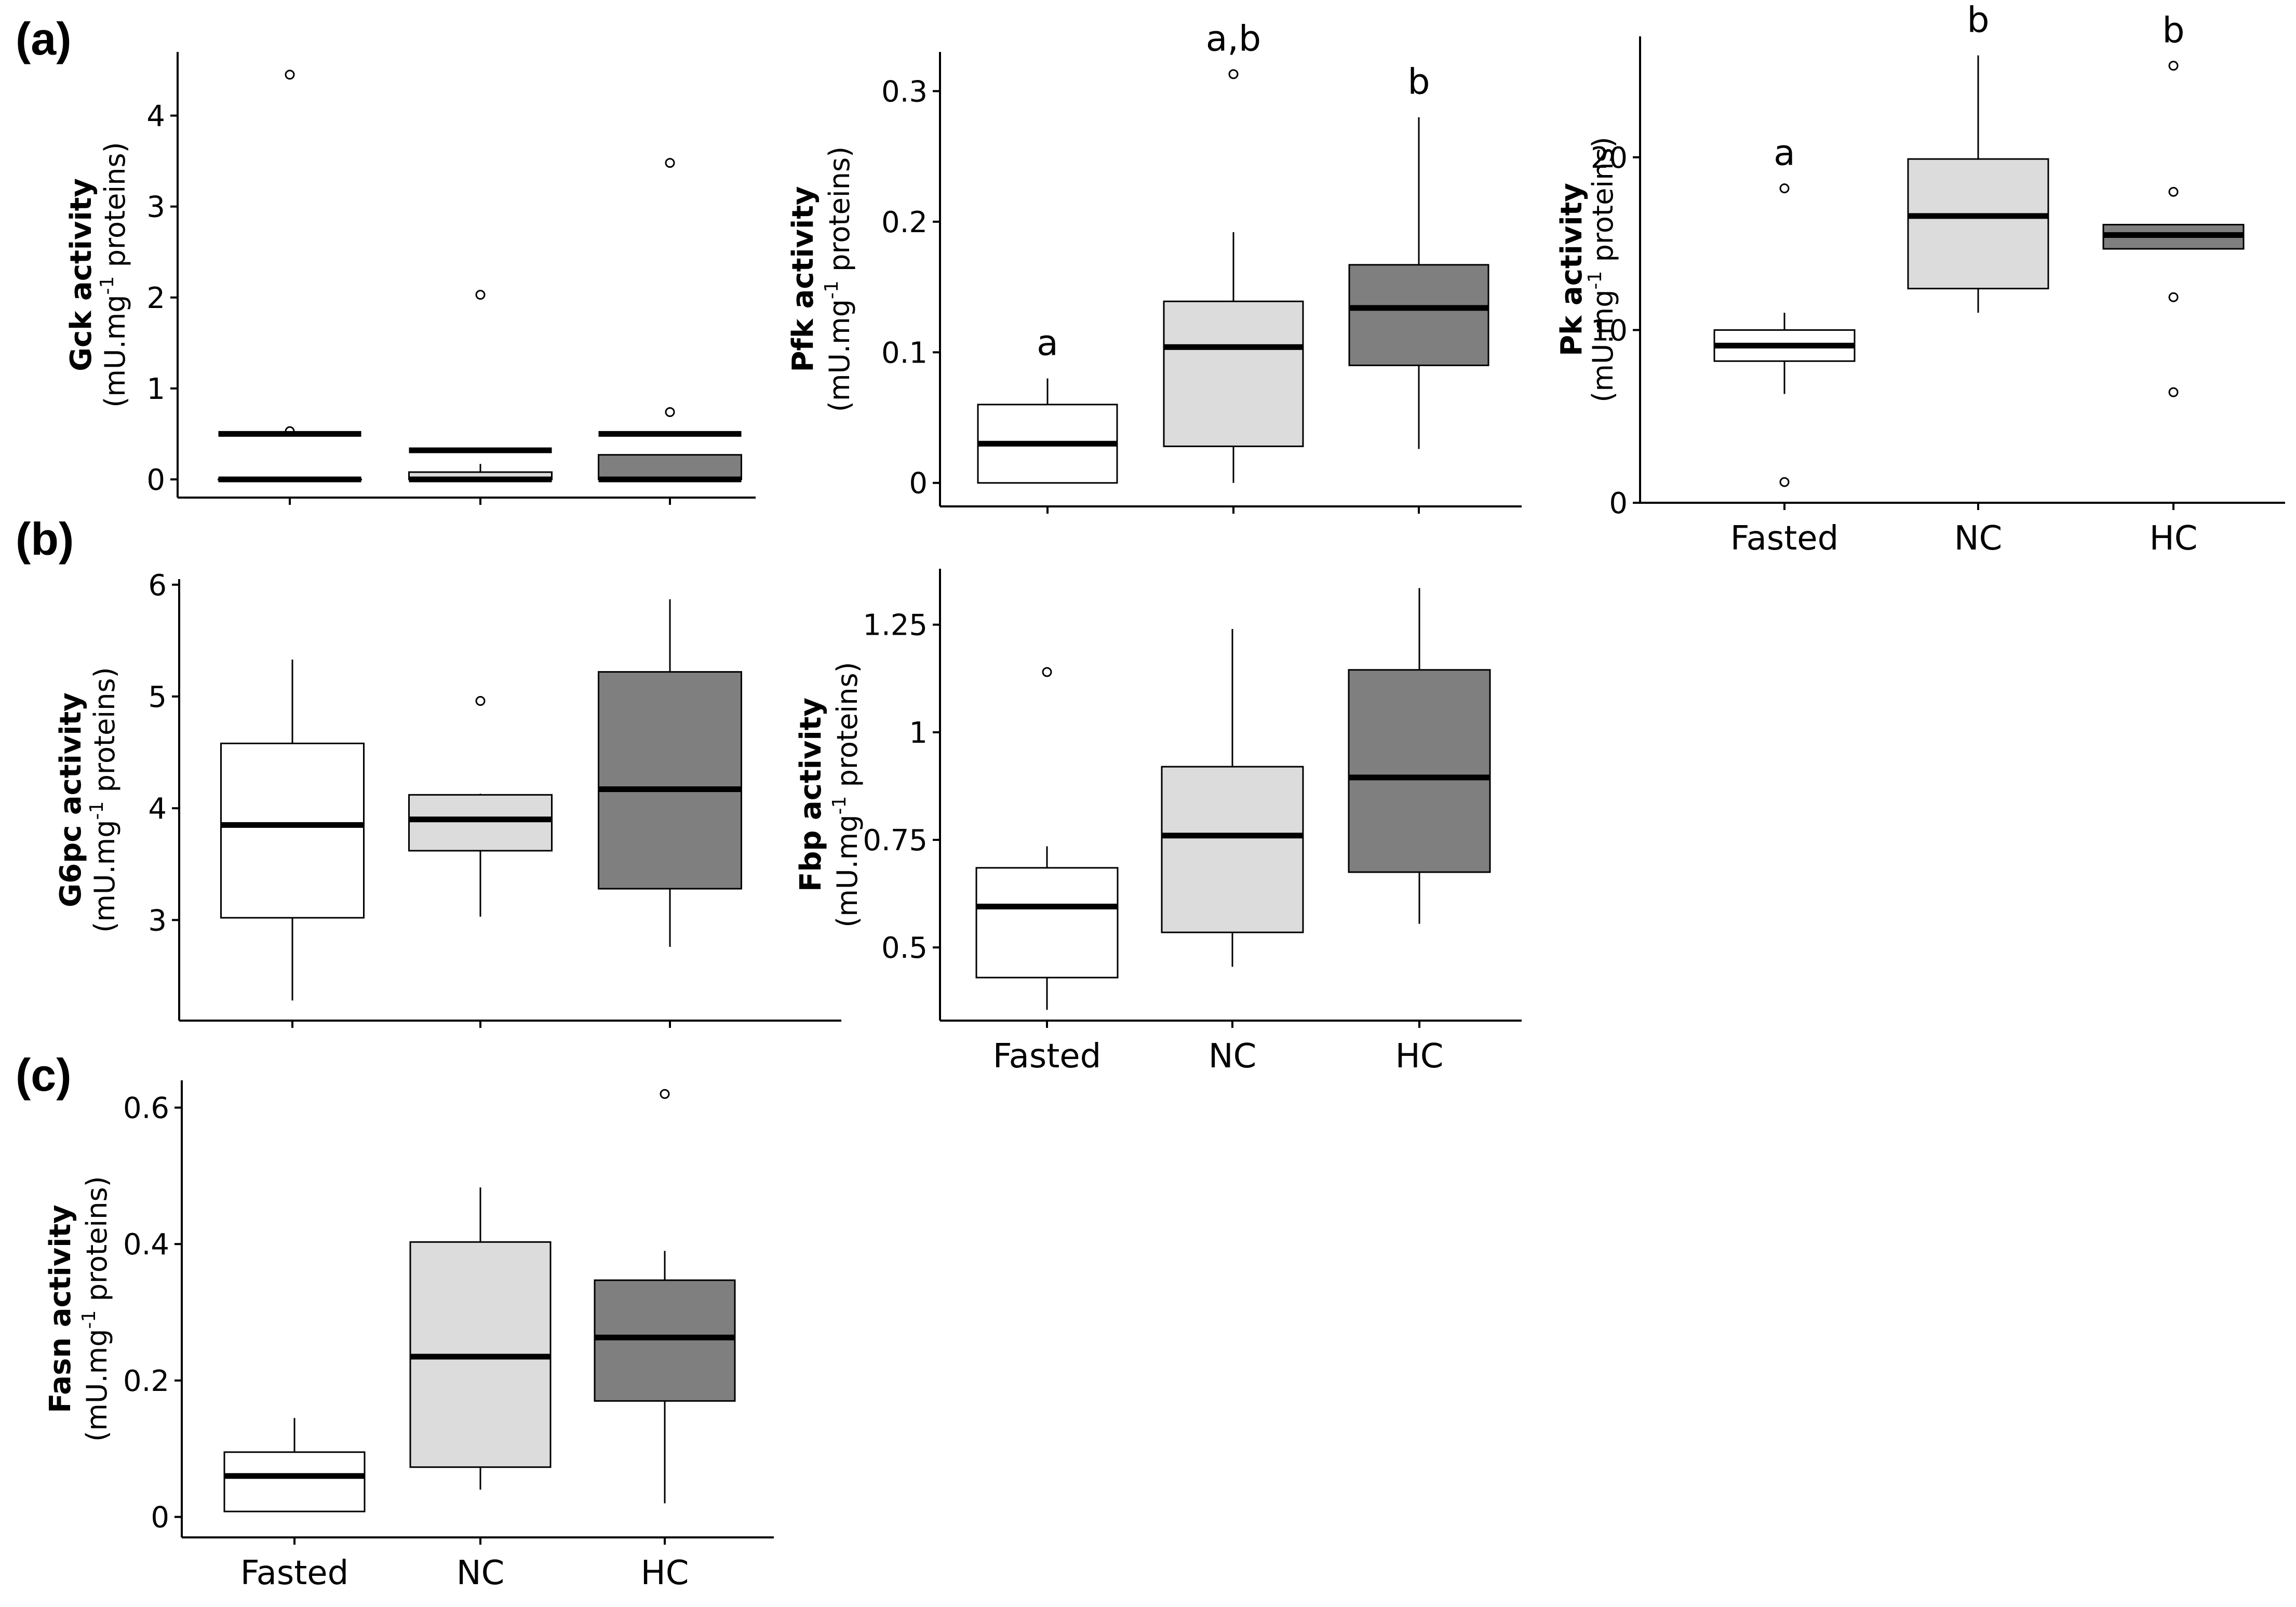 This screenshot has width=2296, height=1607. Describe the element at coordinates (146, 1245) in the screenshot. I see `fasn-y-tick-label: 0.4` at that location.